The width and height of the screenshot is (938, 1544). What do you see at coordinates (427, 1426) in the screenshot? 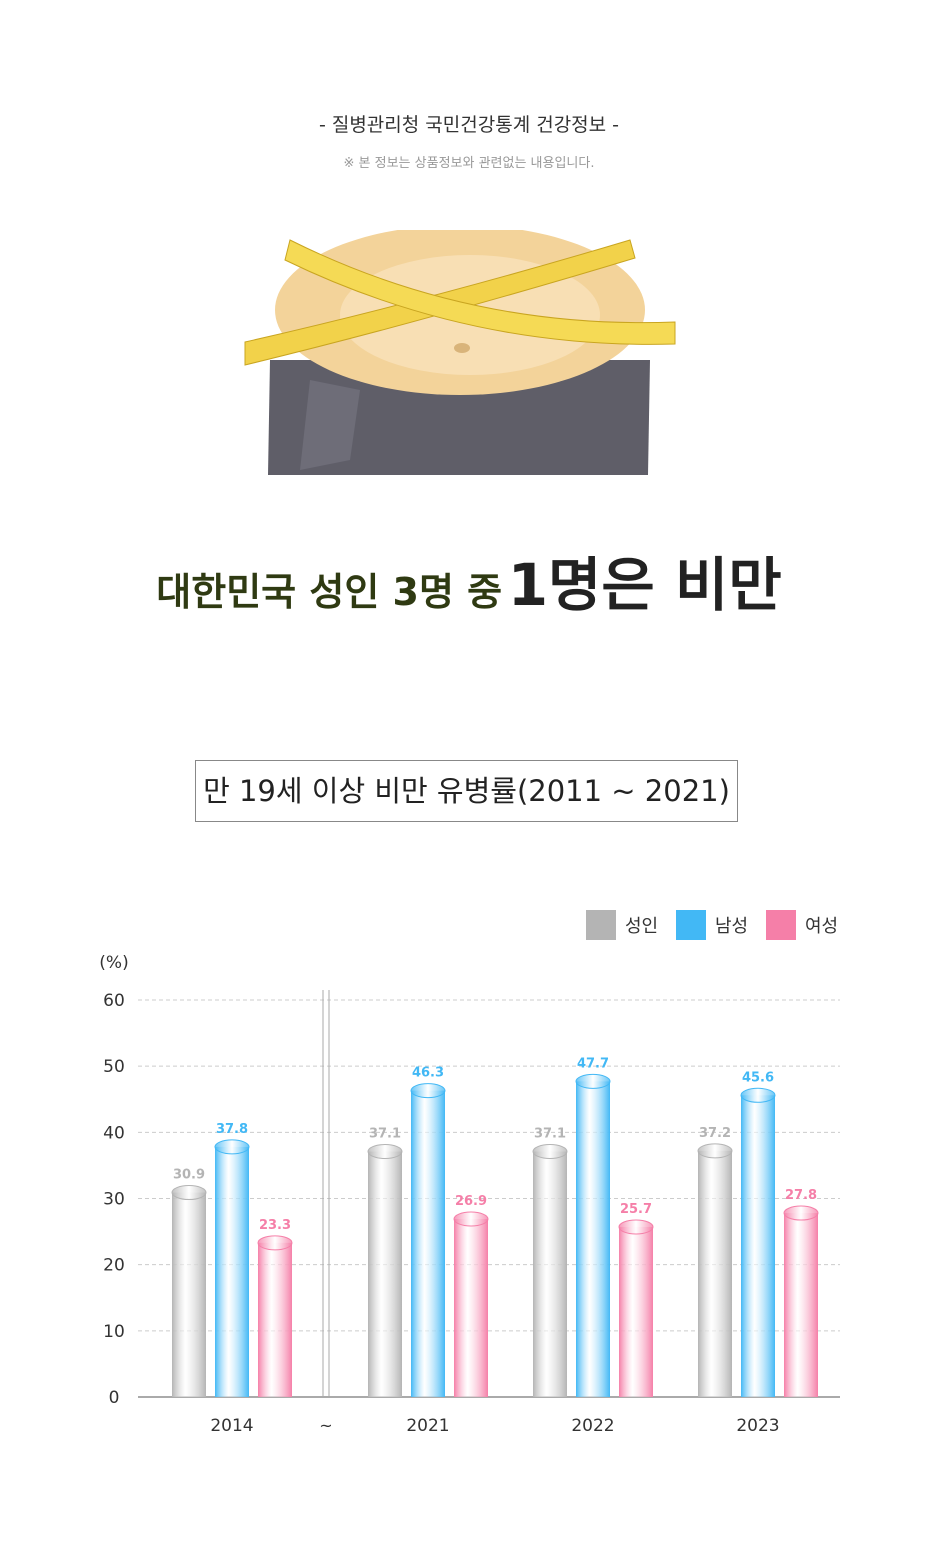
I see `x-tick-label: 2021` at bounding box center [427, 1426].